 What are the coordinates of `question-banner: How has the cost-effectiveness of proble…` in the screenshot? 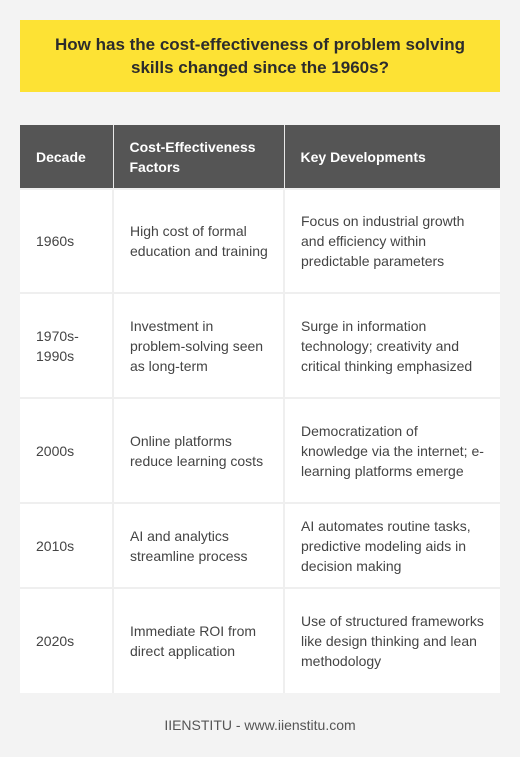 It's located at (260, 56).